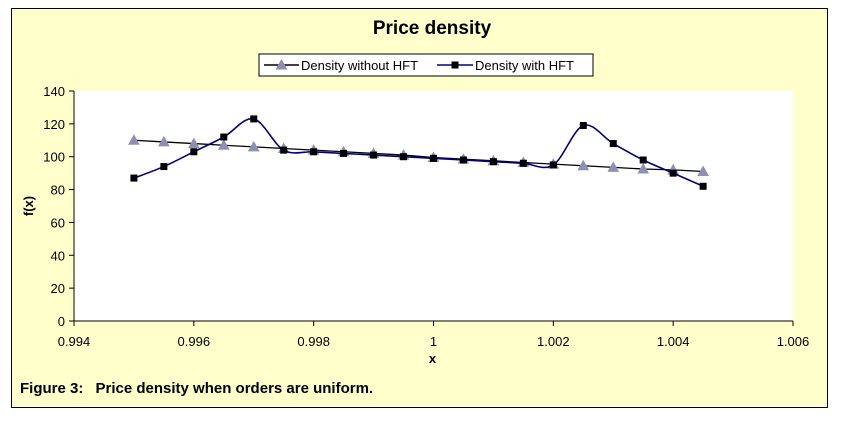  What do you see at coordinates (234, 388) in the screenshot?
I see `figure-caption-text: Price density when orders are uniform.` at bounding box center [234, 388].